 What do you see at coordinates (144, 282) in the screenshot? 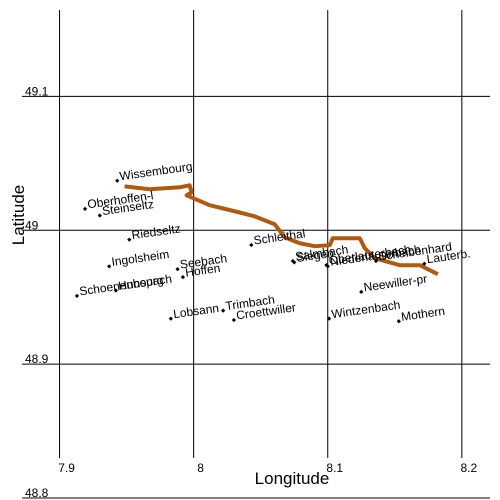
I see `town-label: Hunspach` at bounding box center [144, 282].